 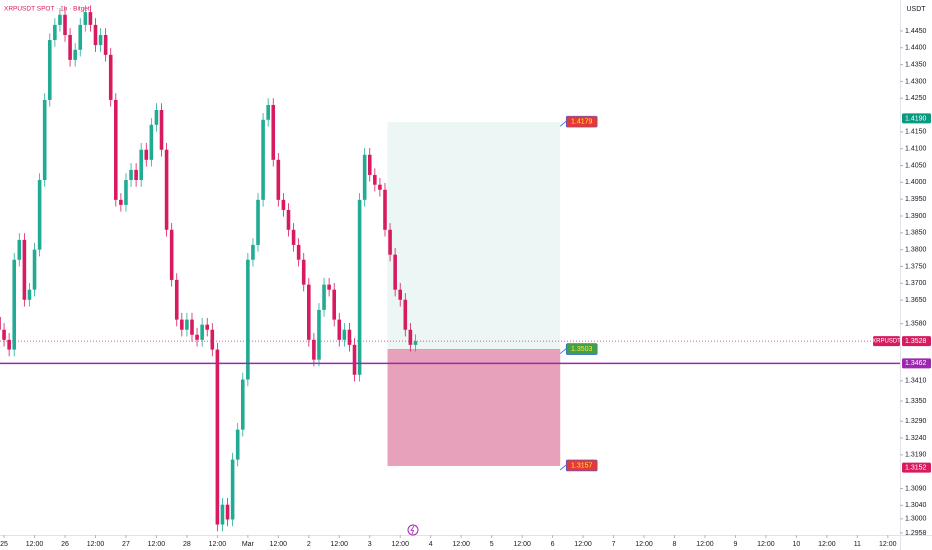 I want to click on x-tick-label: 4, so click(x=431, y=544).